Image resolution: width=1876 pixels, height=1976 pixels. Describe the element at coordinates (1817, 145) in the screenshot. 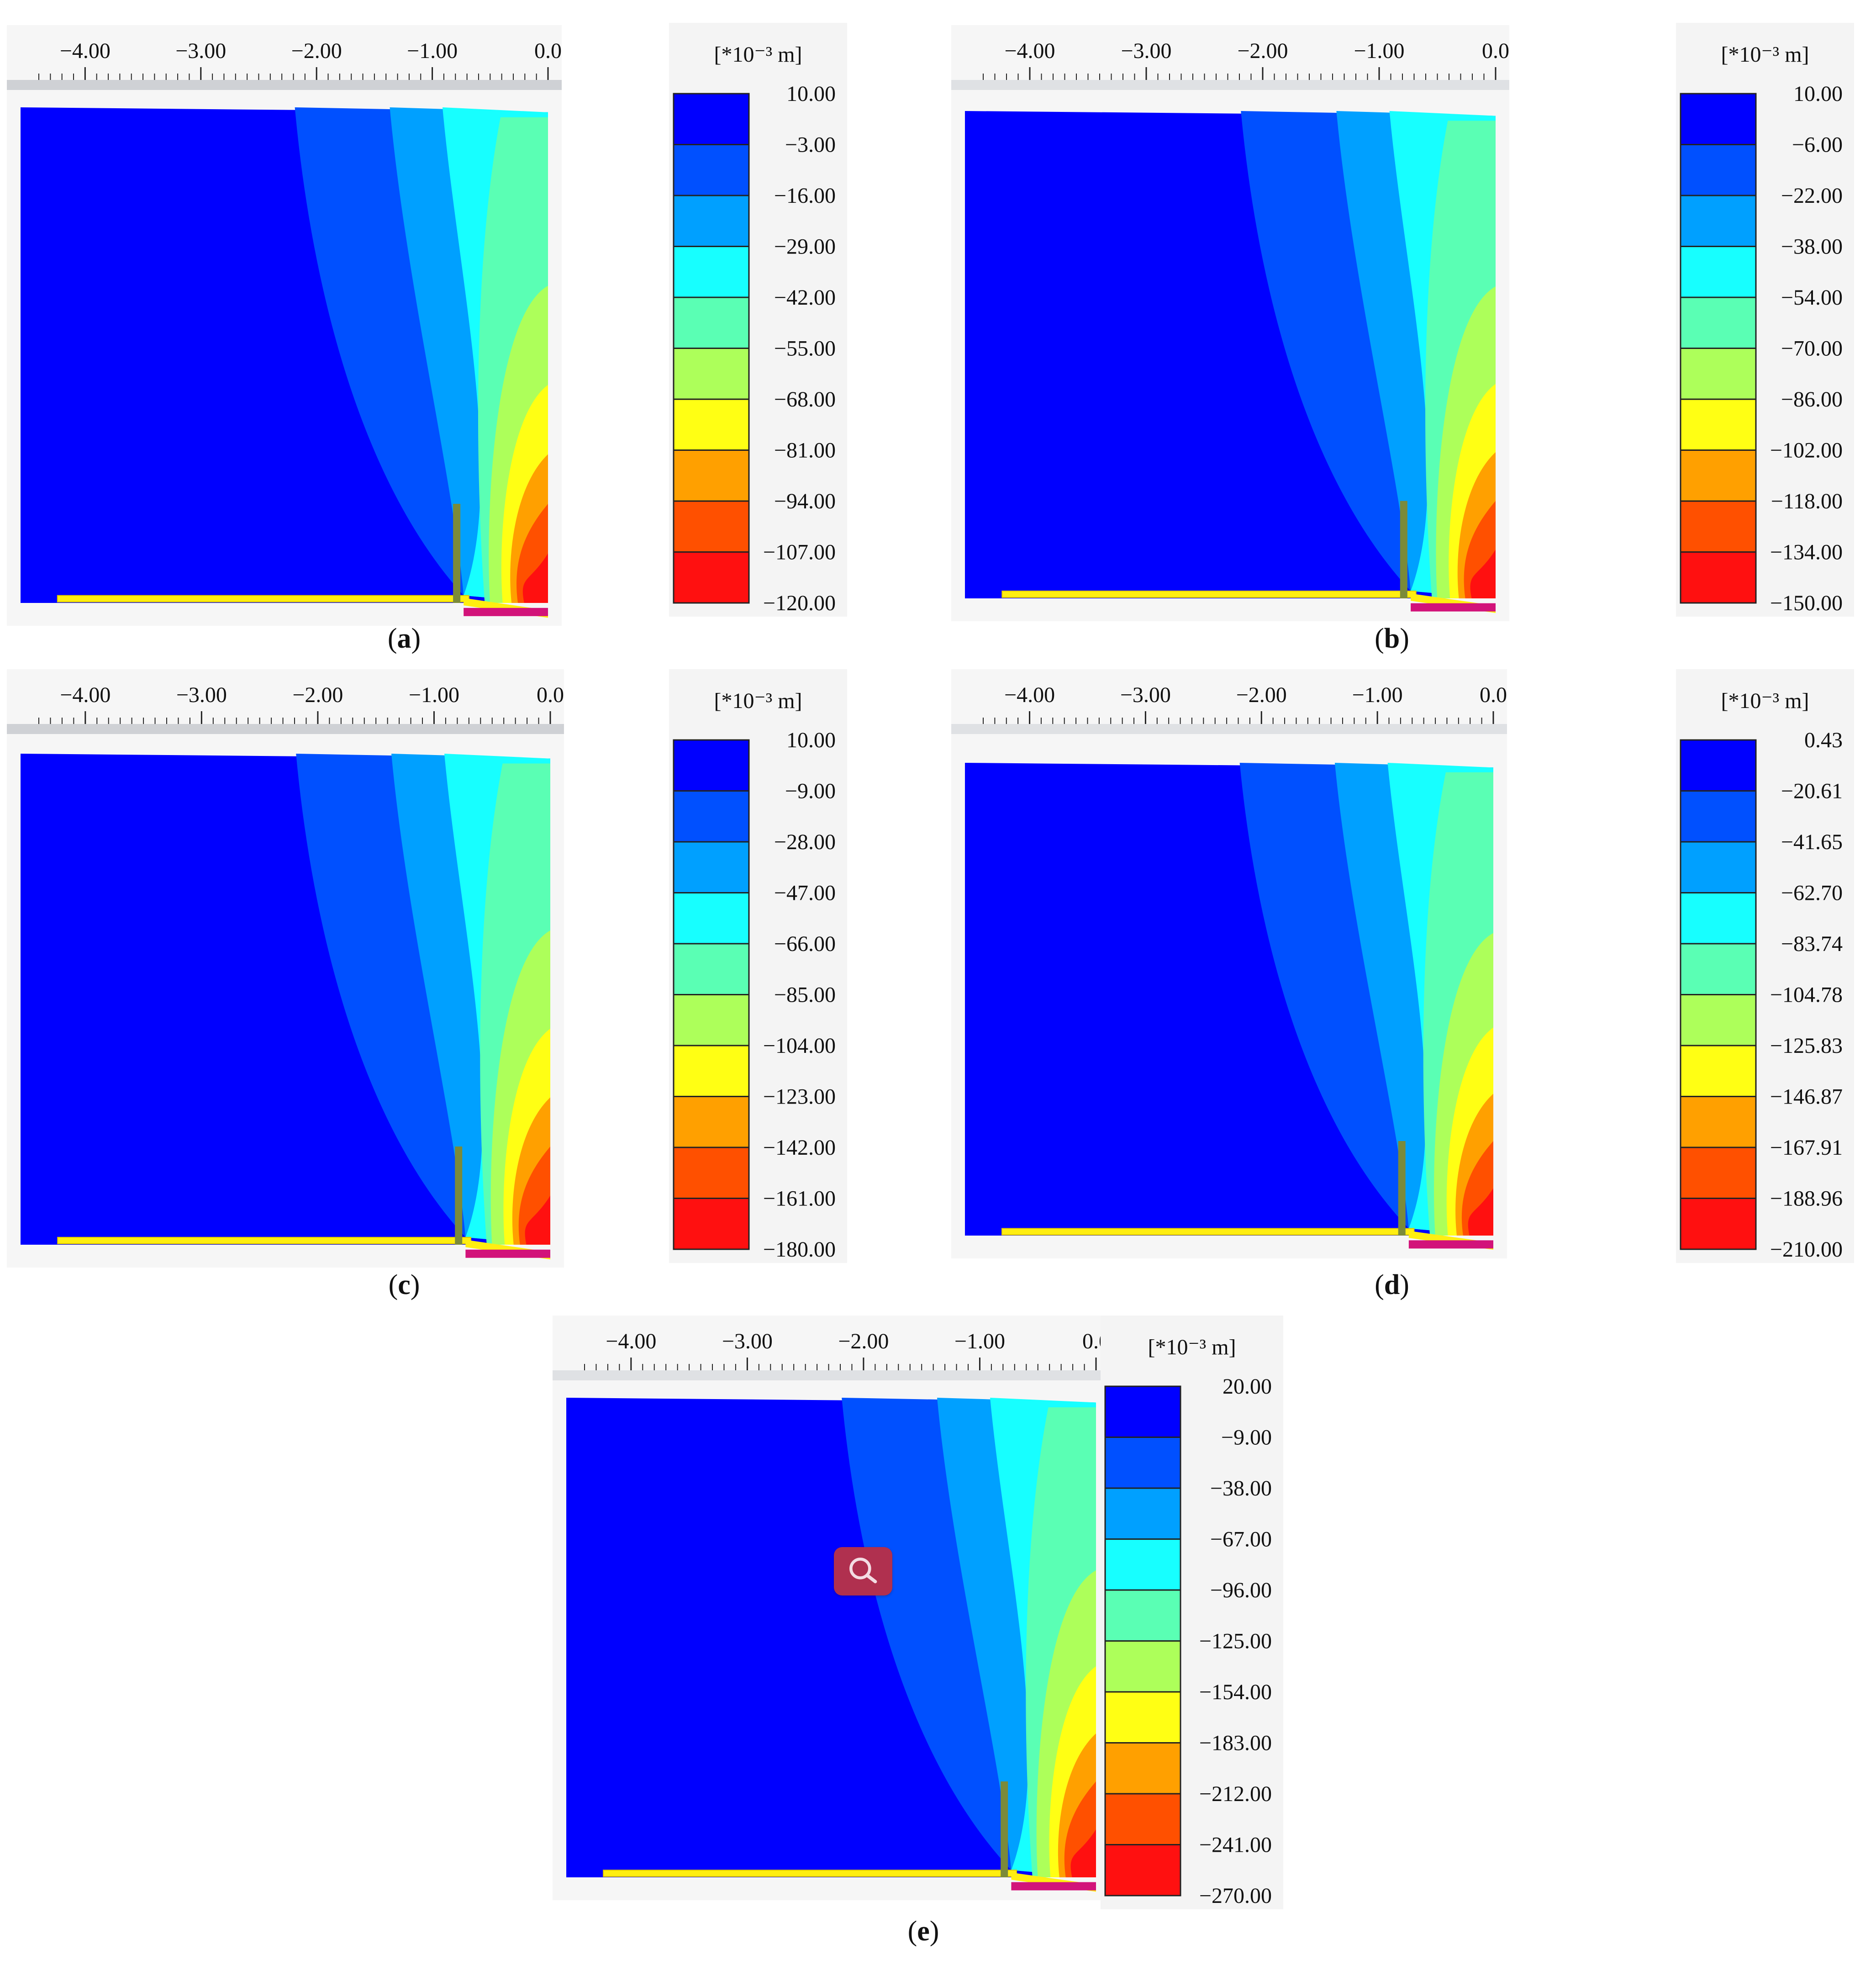

I see `legend-value: −6.00` at that location.